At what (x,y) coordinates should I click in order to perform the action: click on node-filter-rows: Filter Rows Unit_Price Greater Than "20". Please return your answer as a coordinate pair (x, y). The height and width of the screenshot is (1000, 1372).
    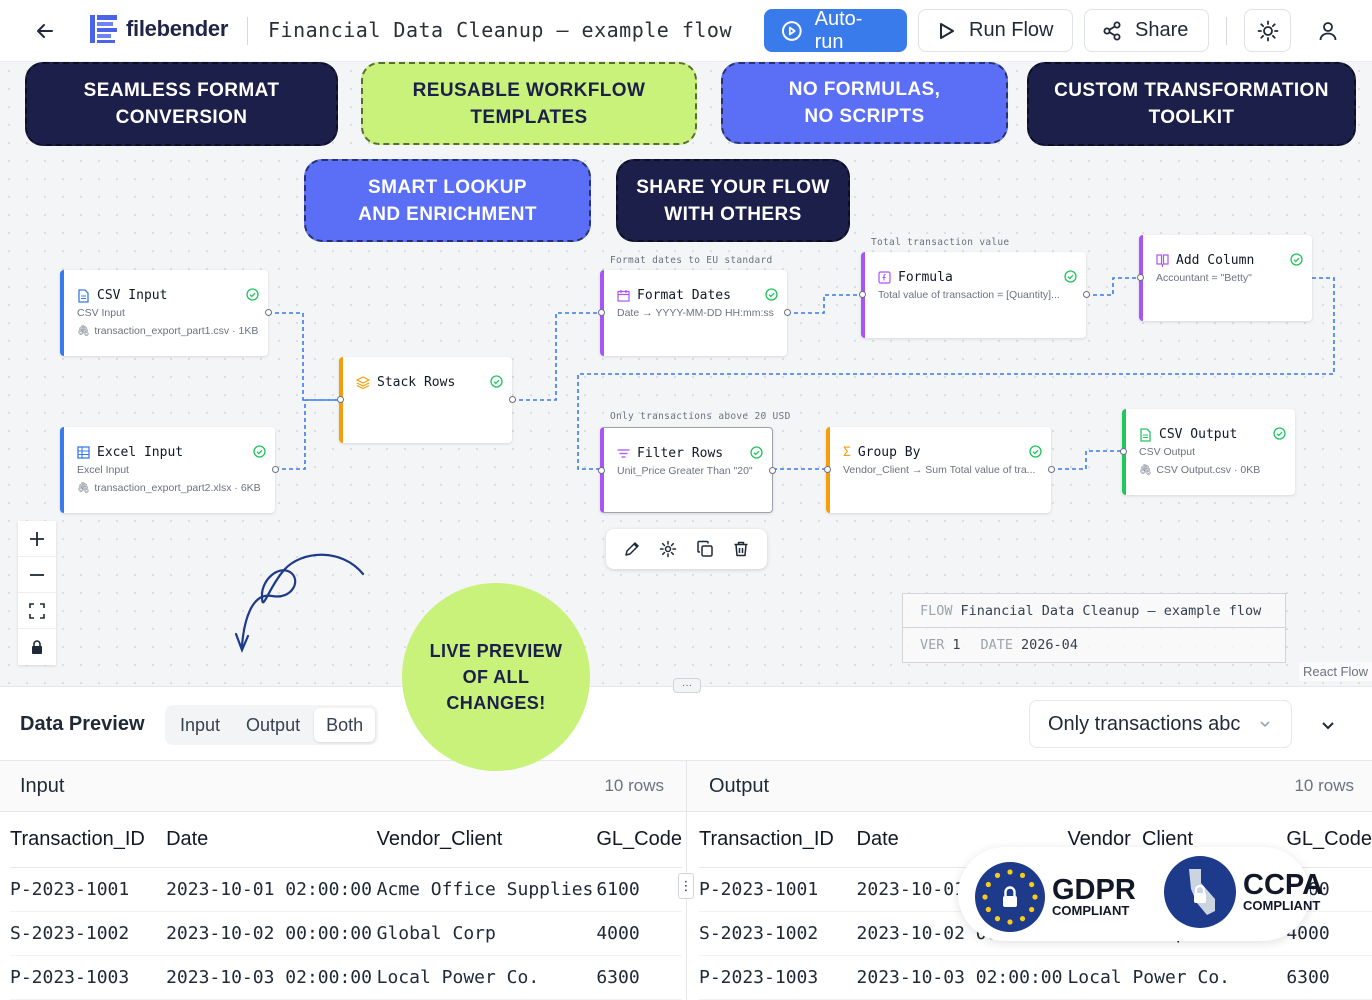
    Looking at the image, I should click on (687, 470).